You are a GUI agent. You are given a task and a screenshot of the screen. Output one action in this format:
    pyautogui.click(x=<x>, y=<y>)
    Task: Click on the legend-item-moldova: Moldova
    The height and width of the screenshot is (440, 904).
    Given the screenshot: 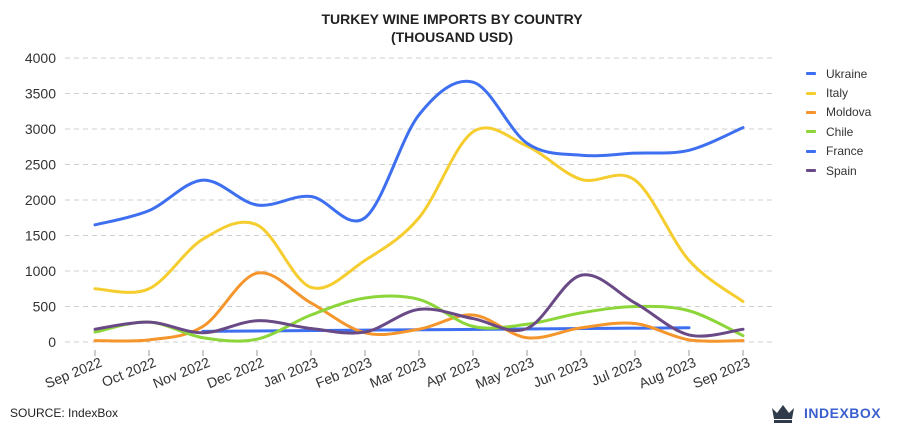 What is the action you would take?
    pyautogui.click(x=838, y=112)
    